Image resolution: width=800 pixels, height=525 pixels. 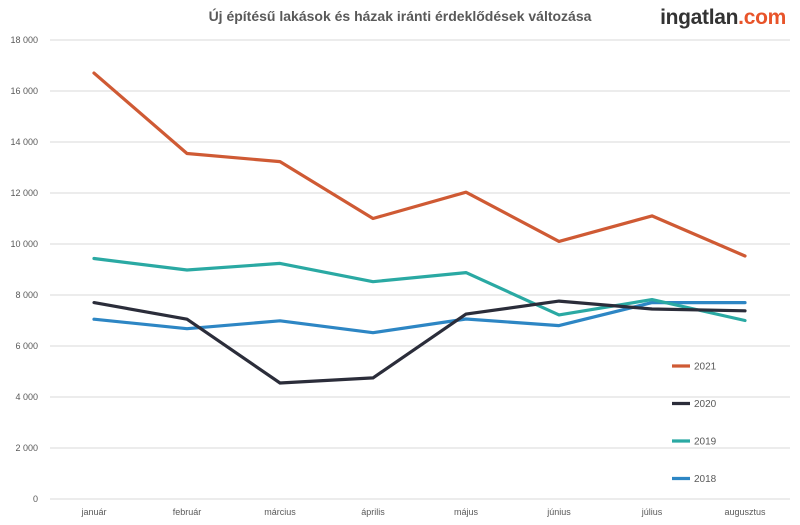 What do you see at coordinates (745, 512) in the screenshot?
I see `x-tick-label: augusztus` at bounding box center [745, 512].